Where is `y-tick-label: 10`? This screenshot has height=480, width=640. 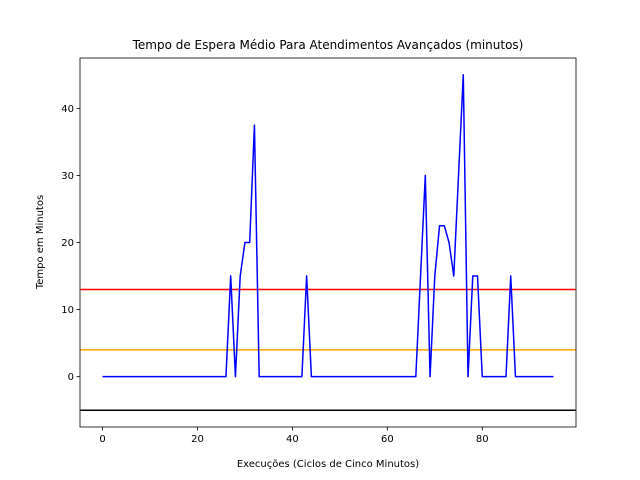
y-tick-label: 10 is located at coordinates (67, 310).